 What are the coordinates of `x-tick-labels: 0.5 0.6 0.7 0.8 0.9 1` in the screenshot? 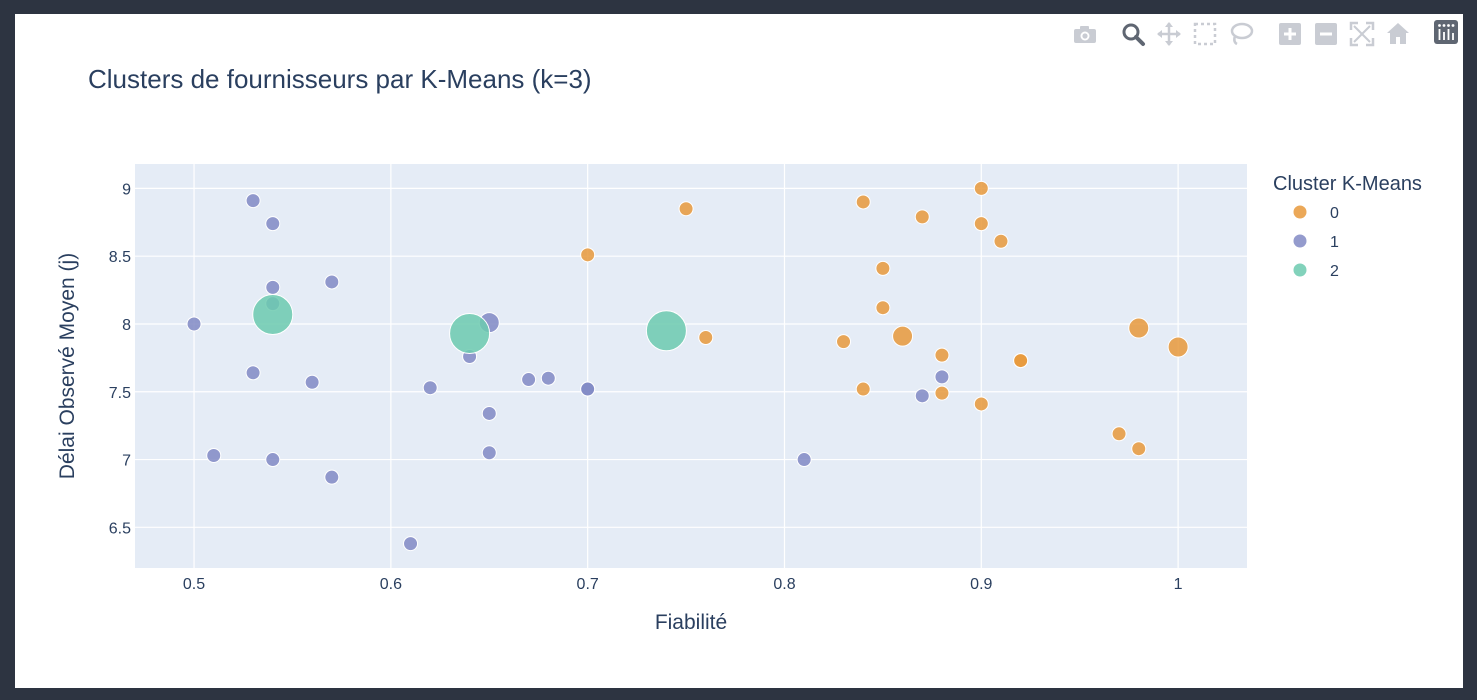 It's located at (683, 584).